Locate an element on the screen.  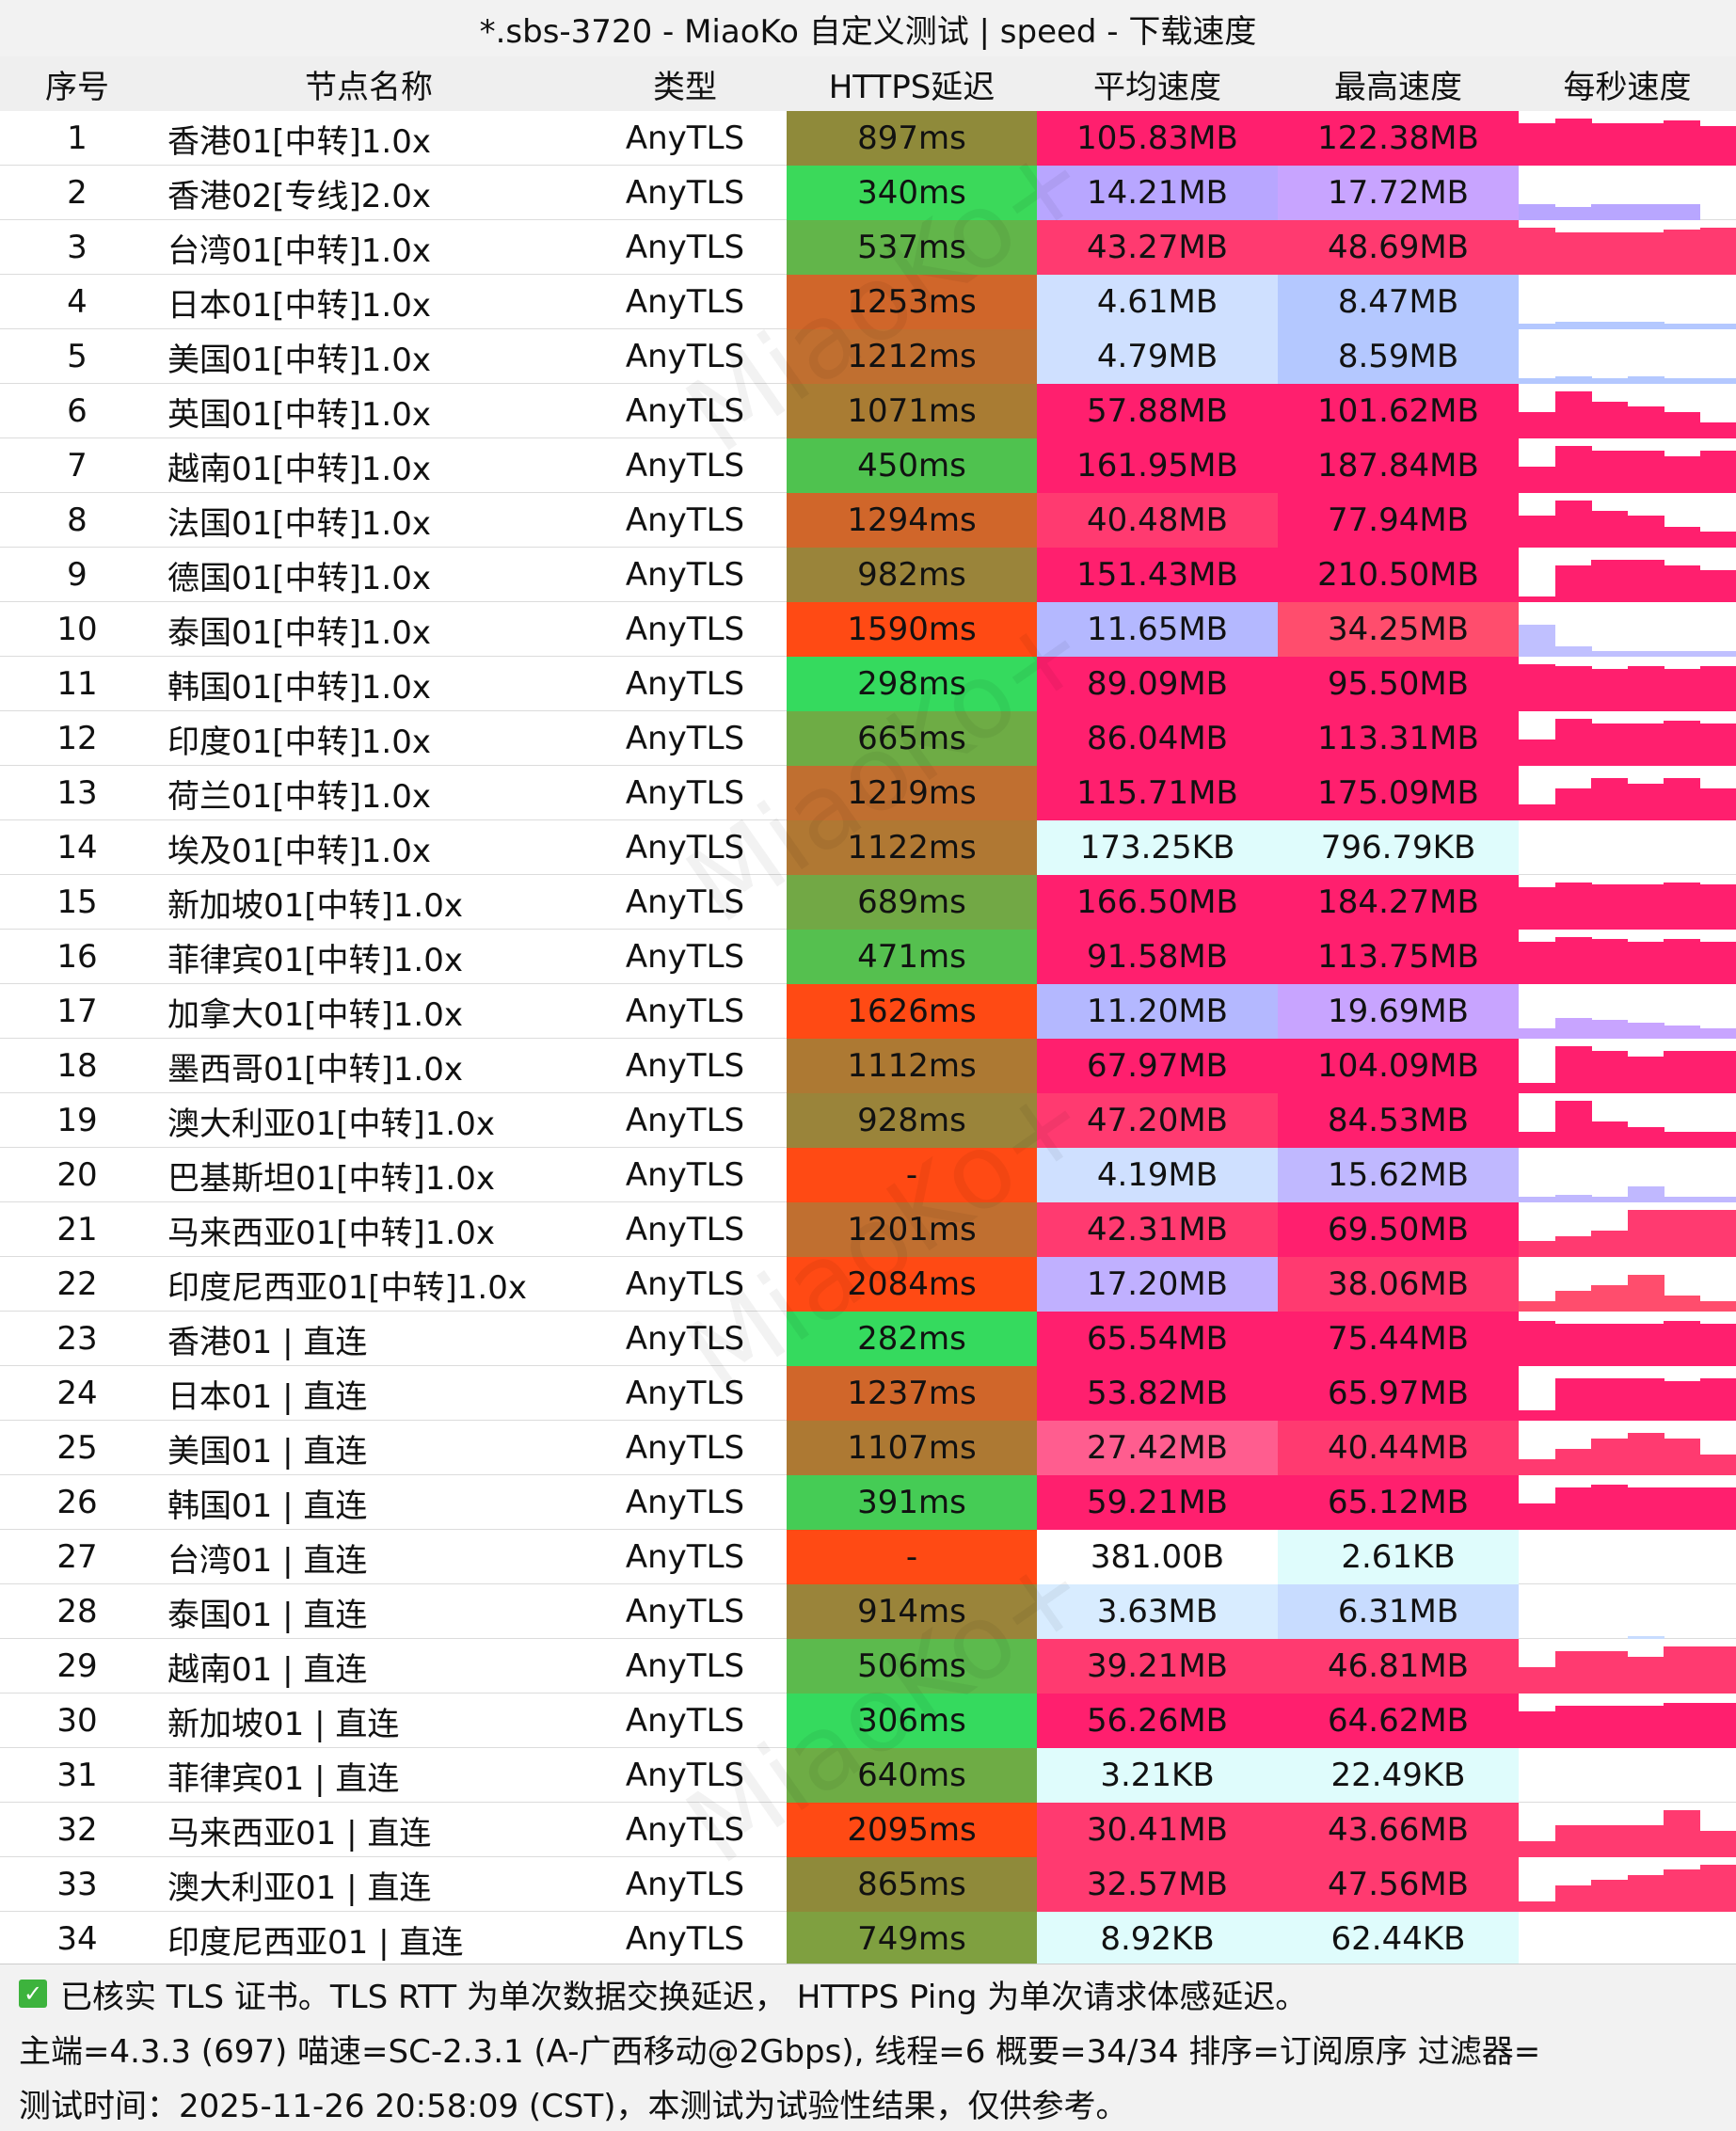
node-name: 法国01[中转]1.0x is located at coordinates (368, 521).